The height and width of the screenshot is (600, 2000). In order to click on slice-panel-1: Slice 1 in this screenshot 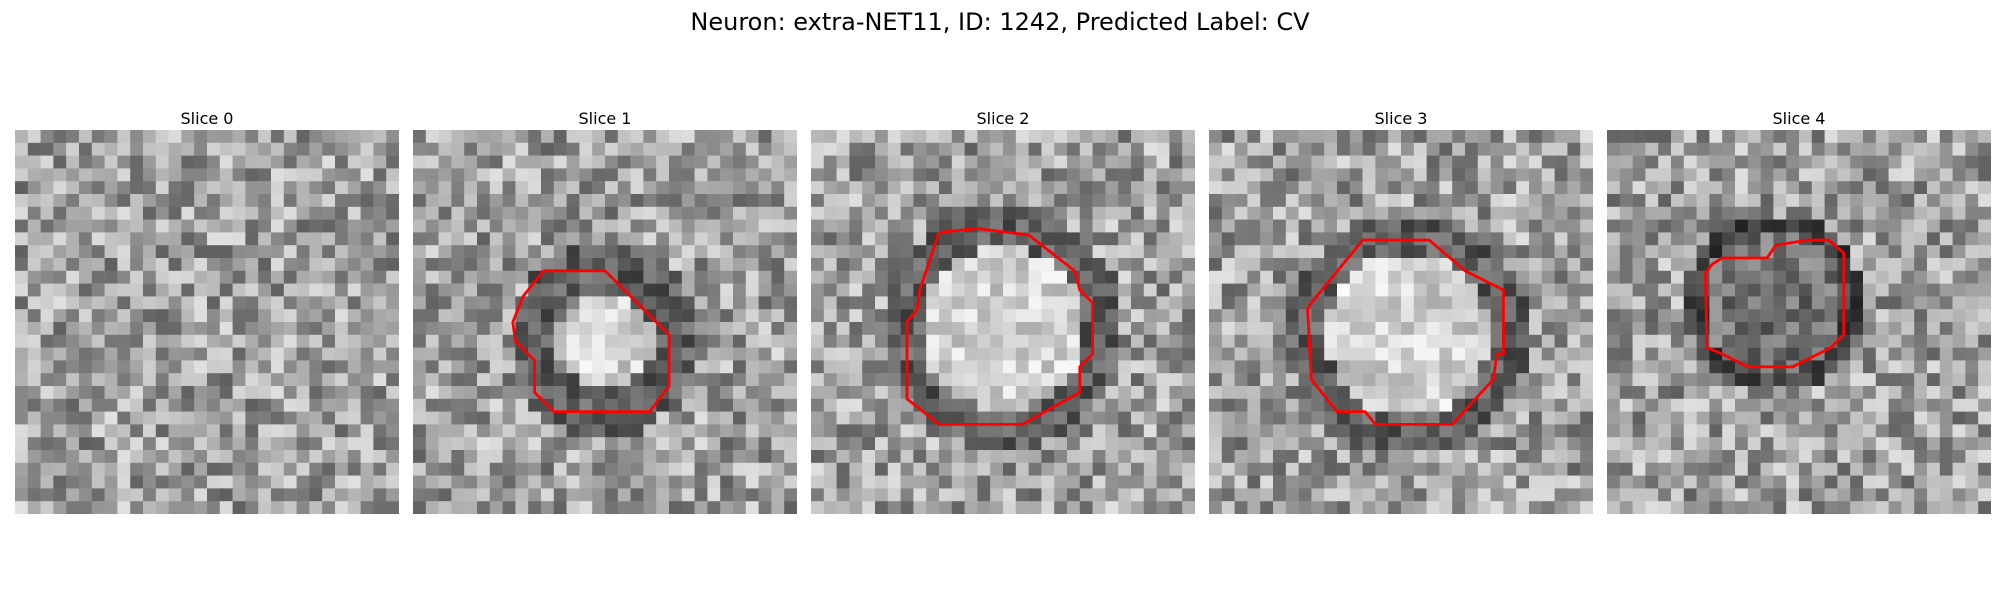, I will do `click(605, 311)`.